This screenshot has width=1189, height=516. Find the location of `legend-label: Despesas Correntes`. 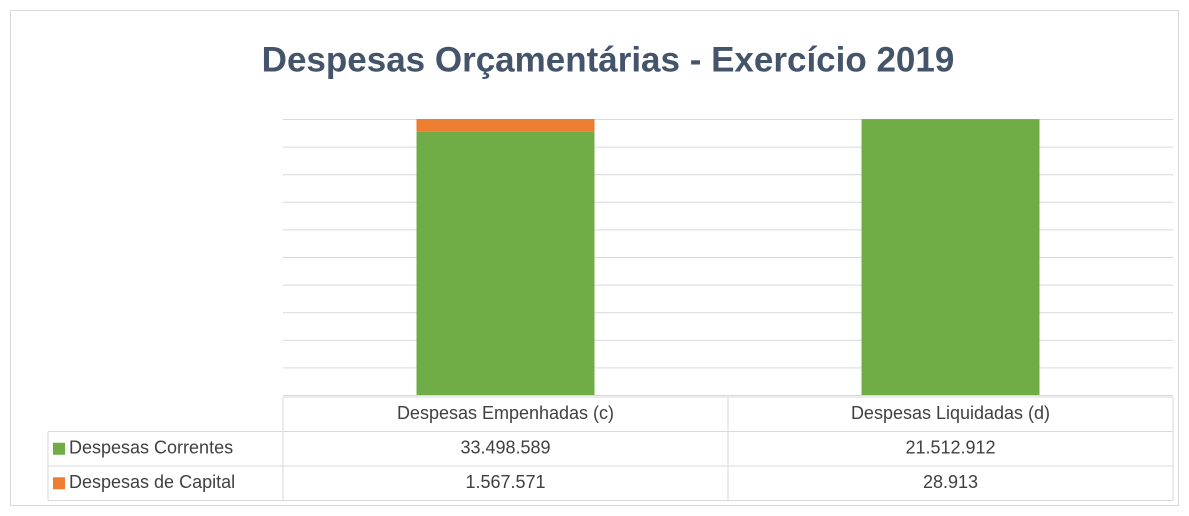

legend-label: Despesas Correntes is located at coordinates (151, 448).